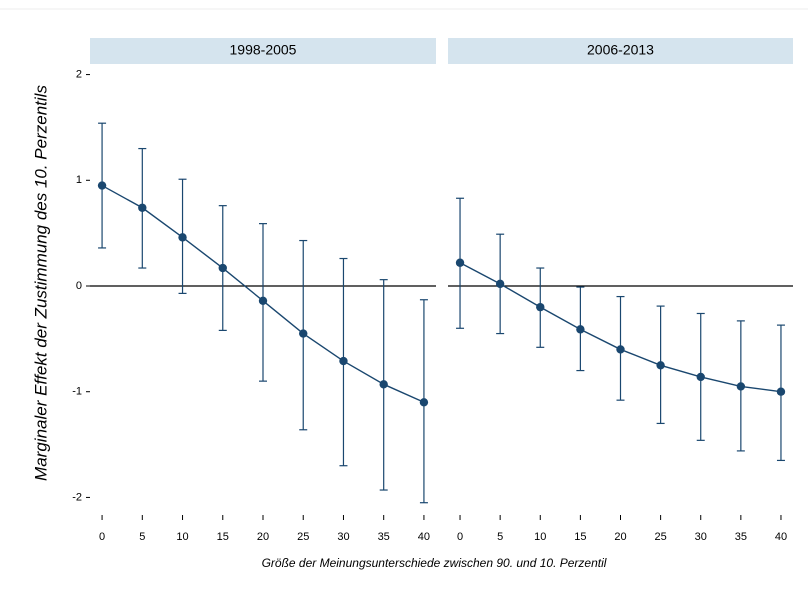  Describe the element at coordinates (77, 392) in the screenshot. I see `y-tick-label: -1` at that location.